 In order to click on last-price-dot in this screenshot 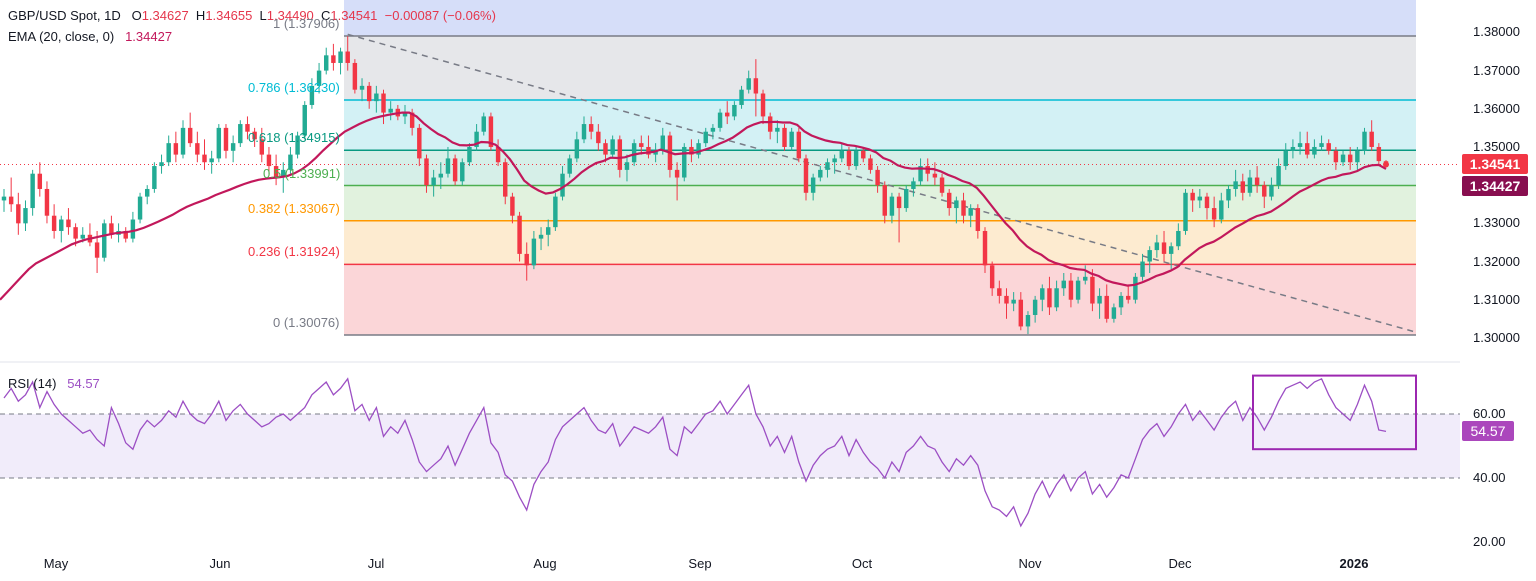, I will do `click(1386, 164)`.